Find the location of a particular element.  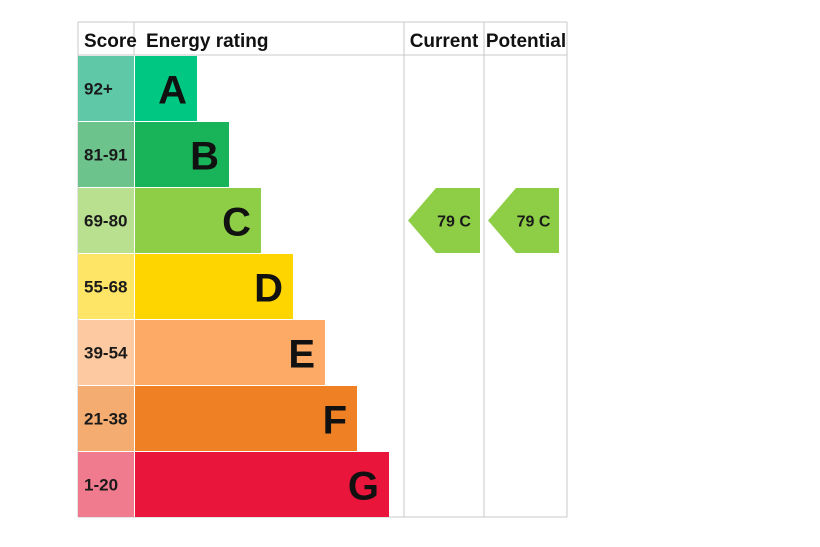

header-potential: Potential is located at coordinates (526, 41).